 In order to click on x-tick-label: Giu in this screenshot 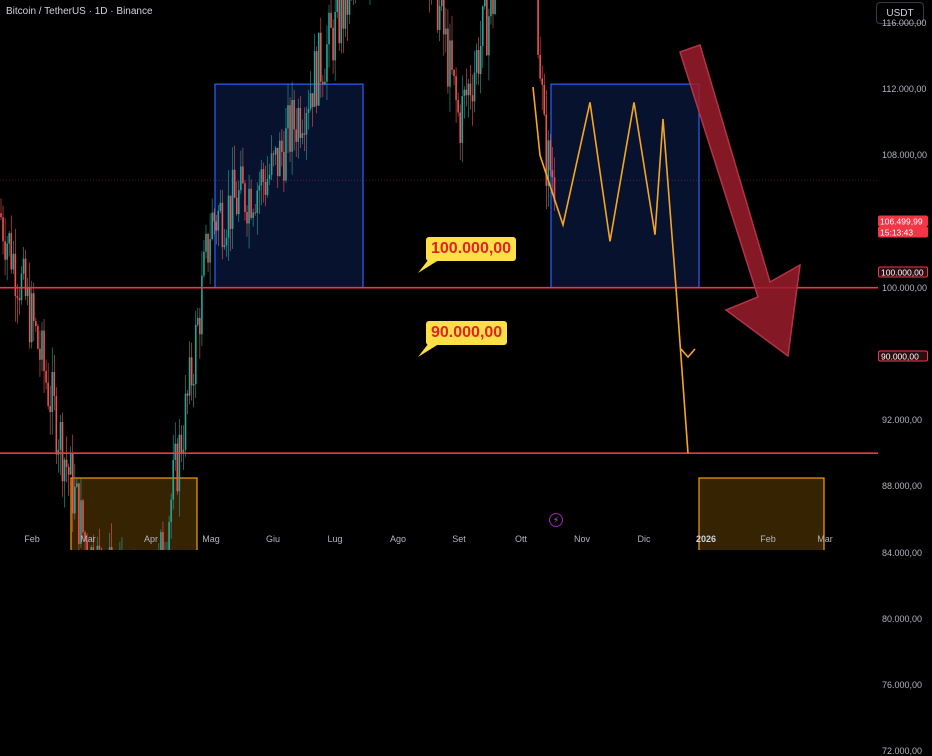, I will do `click(273, 539)`.